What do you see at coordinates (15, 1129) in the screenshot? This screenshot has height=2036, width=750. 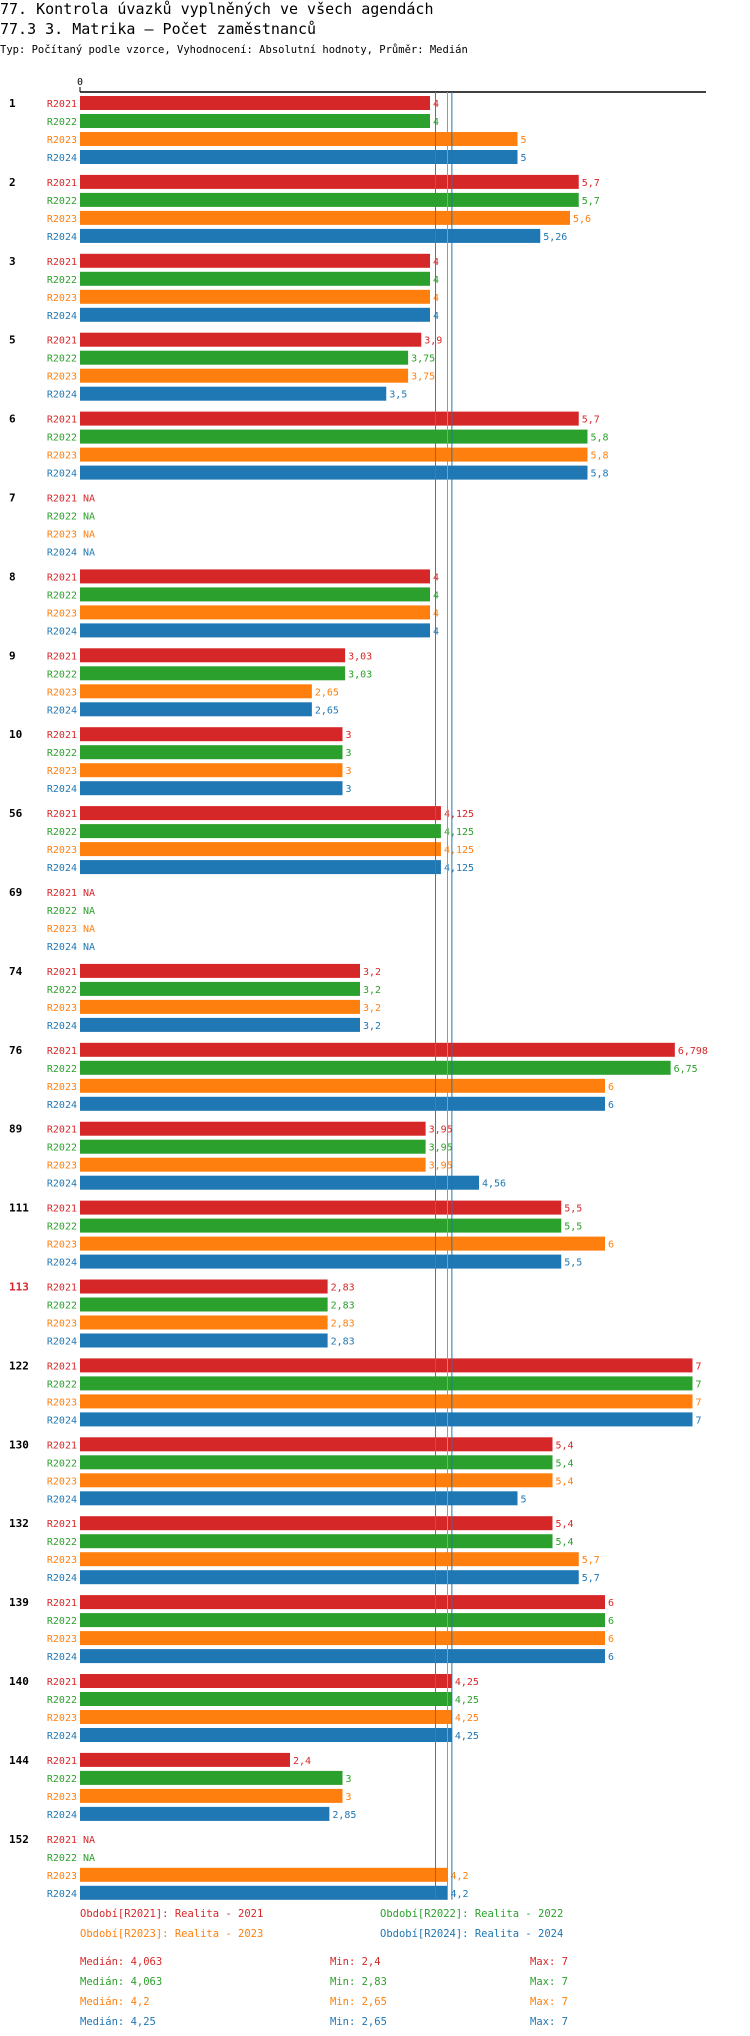 I see `group-label: 89` at bounding box center [15, 1129].